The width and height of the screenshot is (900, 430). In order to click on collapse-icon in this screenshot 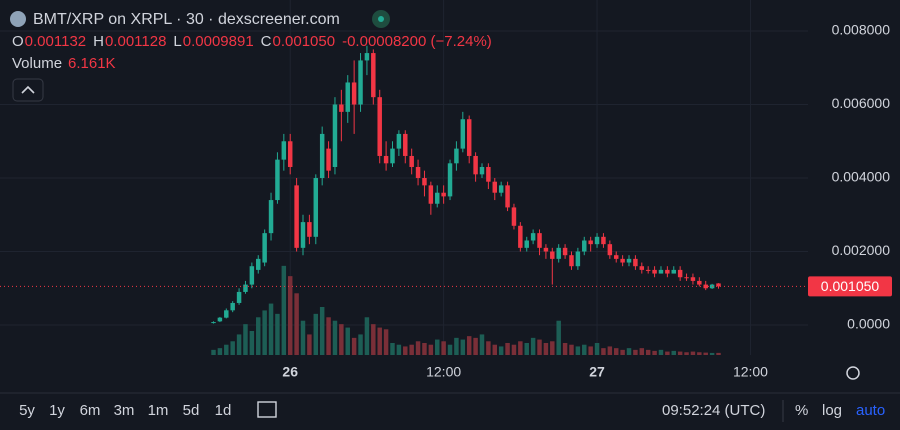, I will do `click(28, 89)`.